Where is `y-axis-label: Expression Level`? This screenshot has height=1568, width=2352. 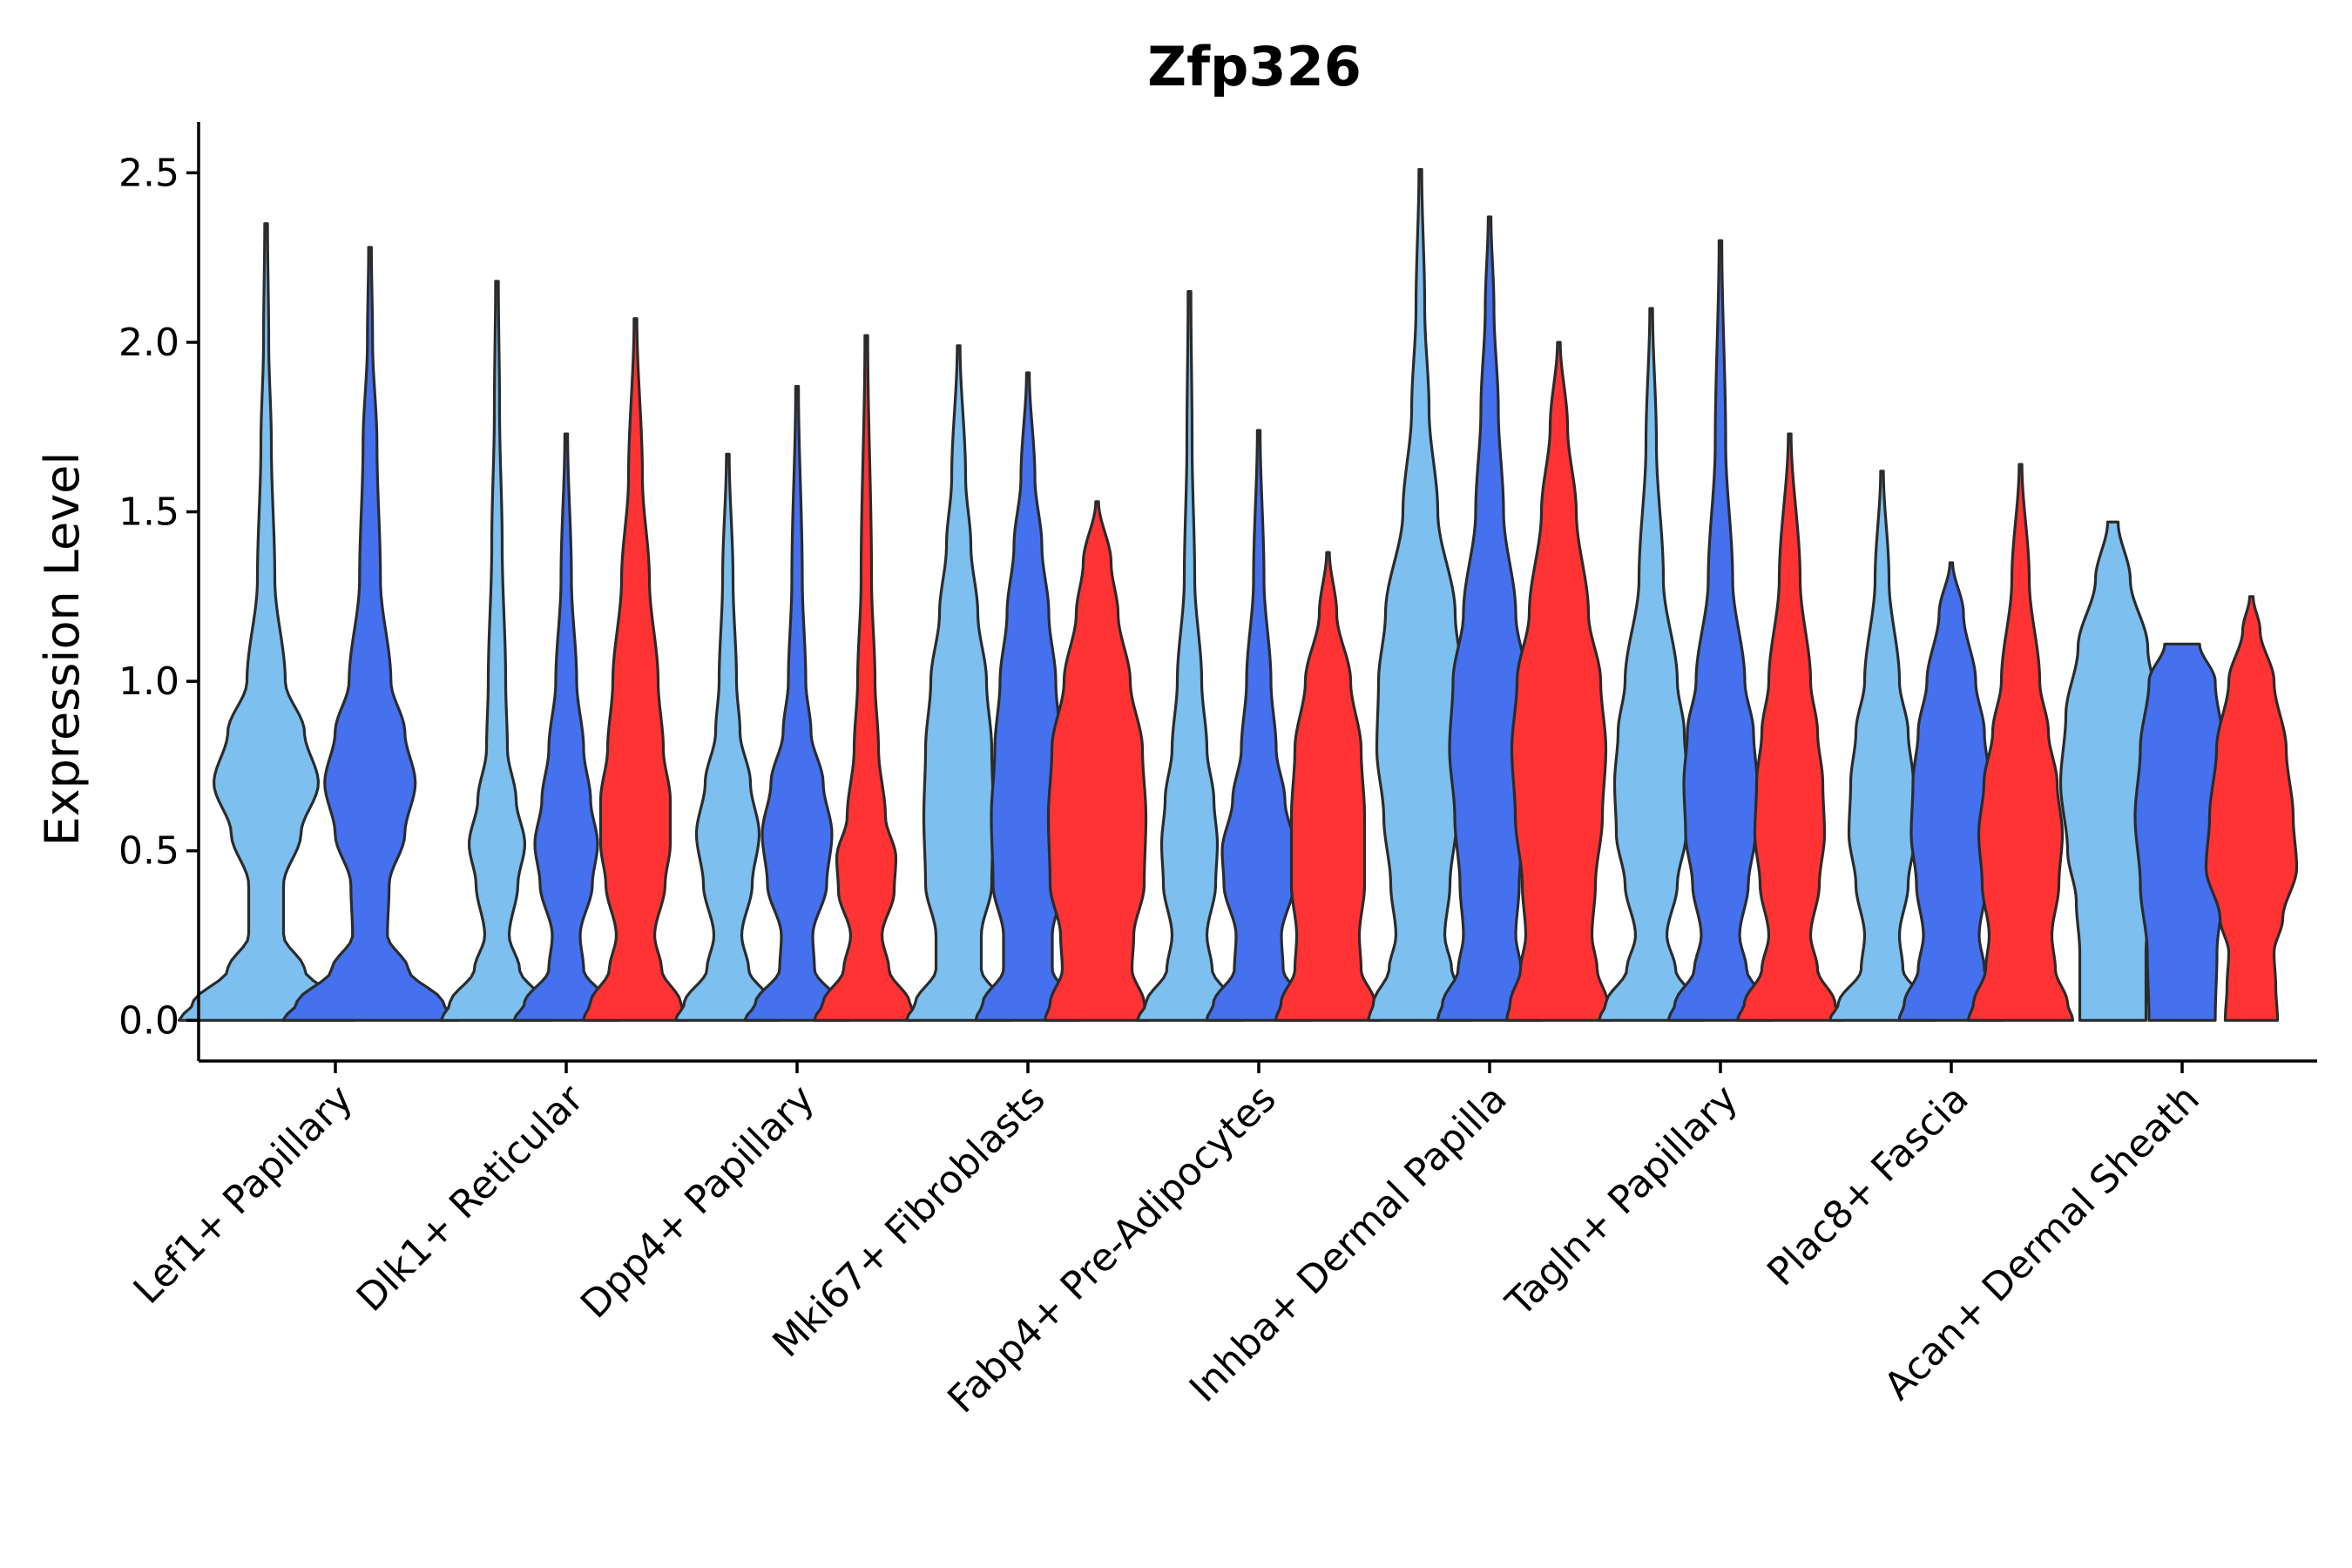
y-axis-label: Expression Level is located at coordinates (62, 649).